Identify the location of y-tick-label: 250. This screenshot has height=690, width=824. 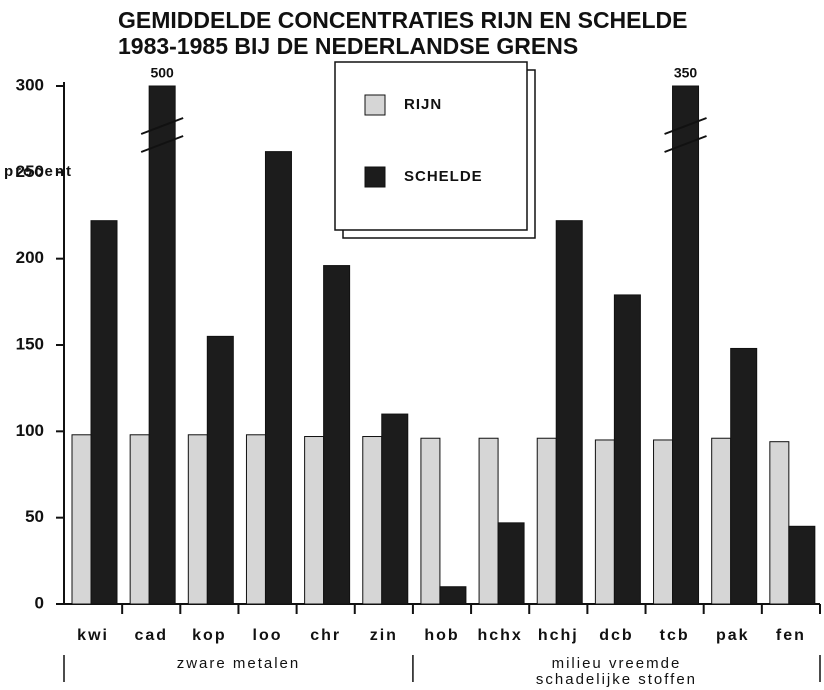
(30, 171).